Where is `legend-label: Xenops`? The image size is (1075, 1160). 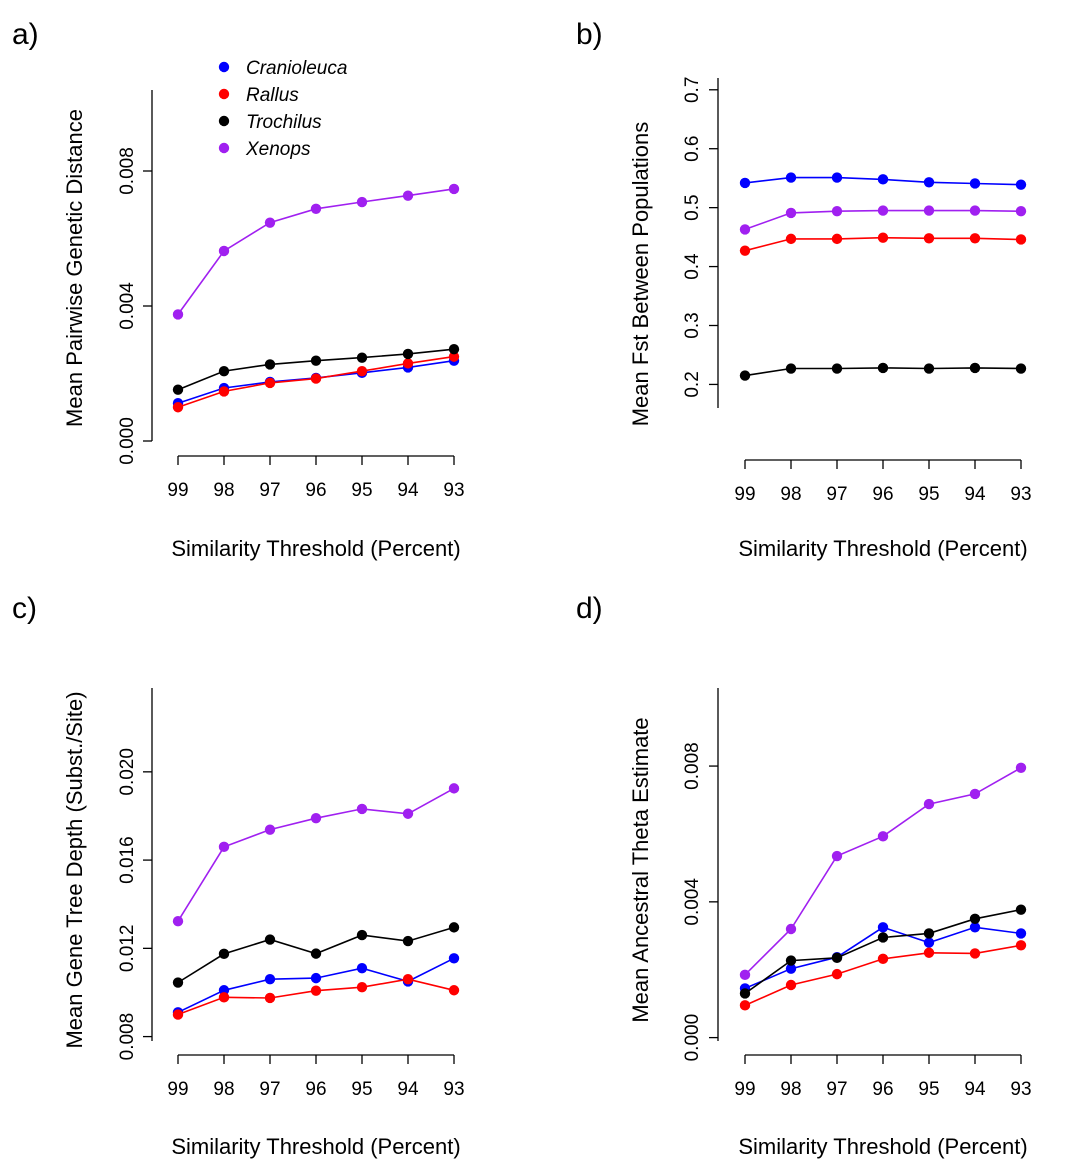 legend-label: Xenops is located at coordinates (278, 149).